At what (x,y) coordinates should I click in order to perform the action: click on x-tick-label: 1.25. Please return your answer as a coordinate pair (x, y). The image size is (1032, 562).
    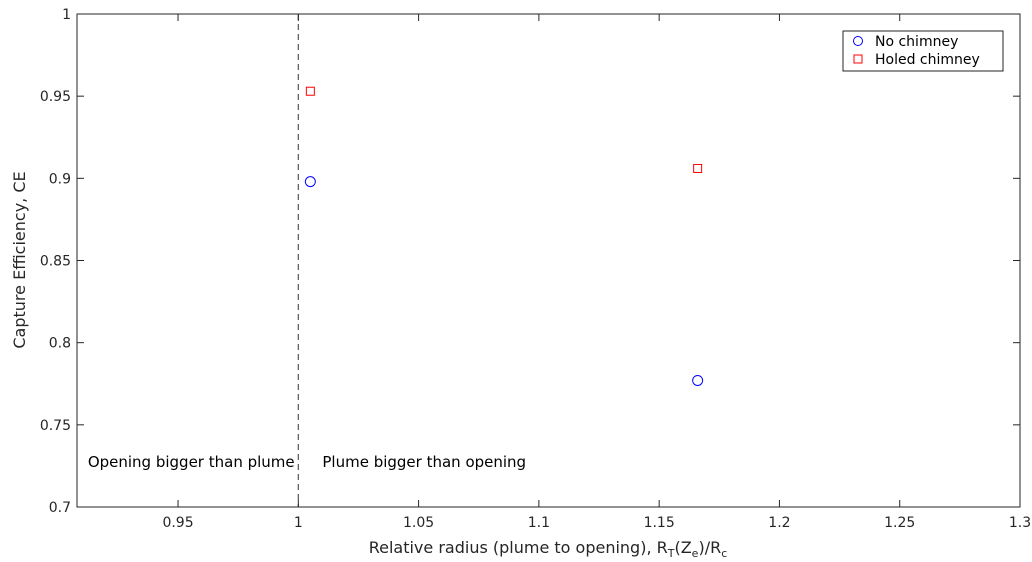
    Looking at the image, I should click on (899, 523).